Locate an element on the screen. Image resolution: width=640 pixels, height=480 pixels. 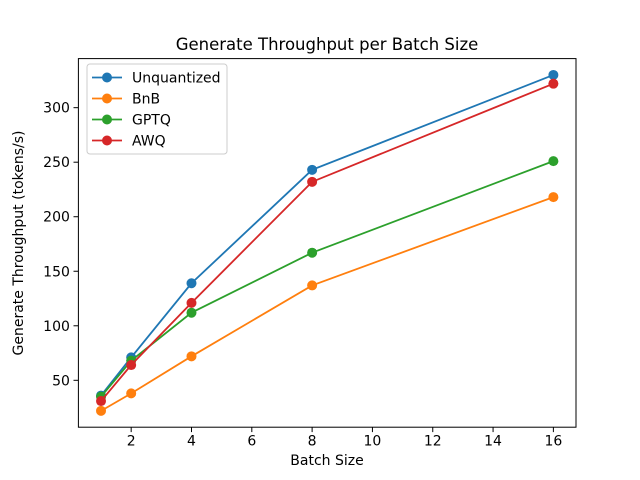
y-tick-label: 300 is located at coordinates (56, 109).